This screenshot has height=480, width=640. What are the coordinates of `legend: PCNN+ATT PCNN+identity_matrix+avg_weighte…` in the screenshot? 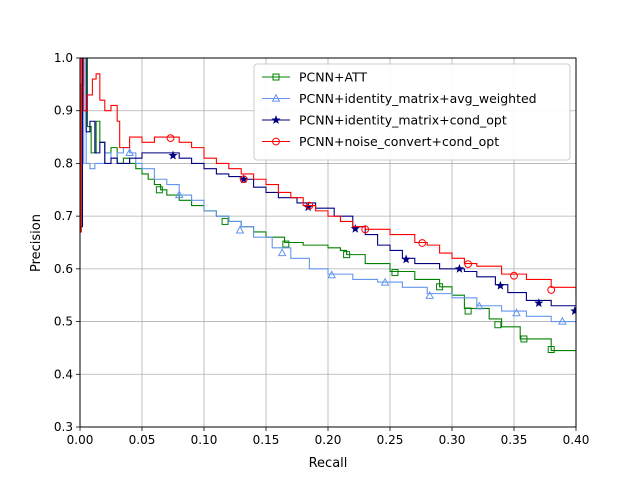 It's located at (412, 112).